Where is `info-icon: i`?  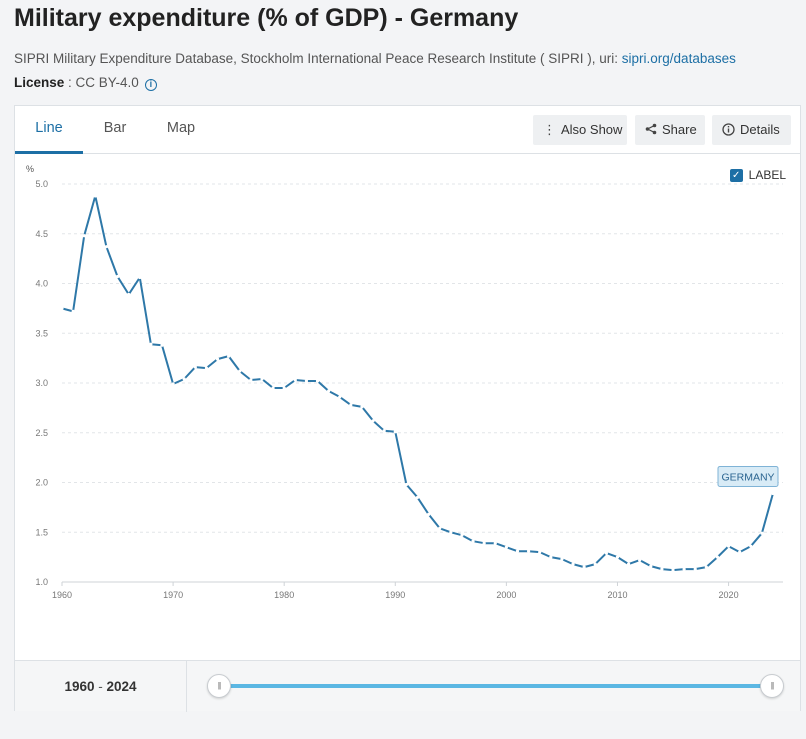
info-icon: i is located at coordinates (150, 85).